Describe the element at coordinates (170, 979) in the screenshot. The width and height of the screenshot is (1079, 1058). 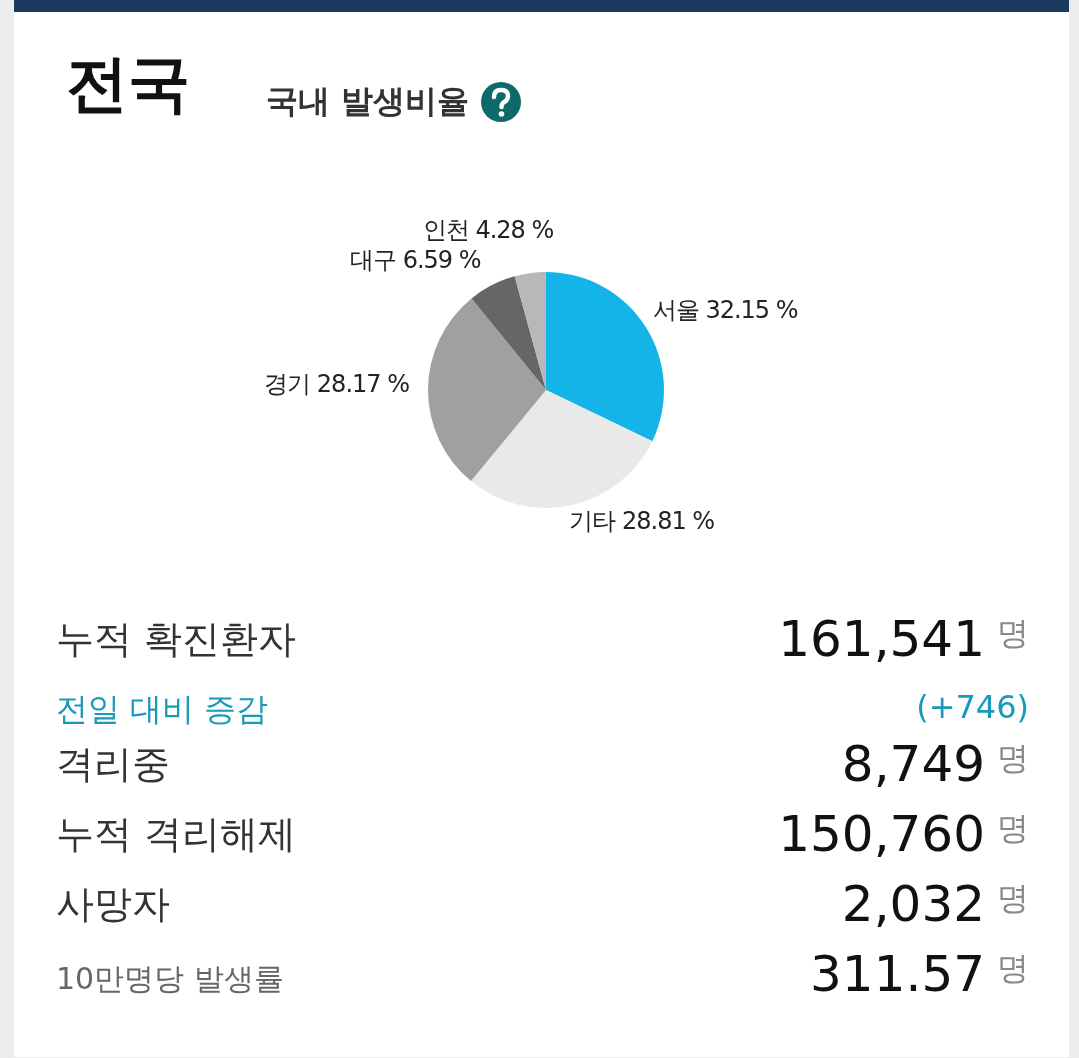
I see `text: 10만명당 발생률` at that location.